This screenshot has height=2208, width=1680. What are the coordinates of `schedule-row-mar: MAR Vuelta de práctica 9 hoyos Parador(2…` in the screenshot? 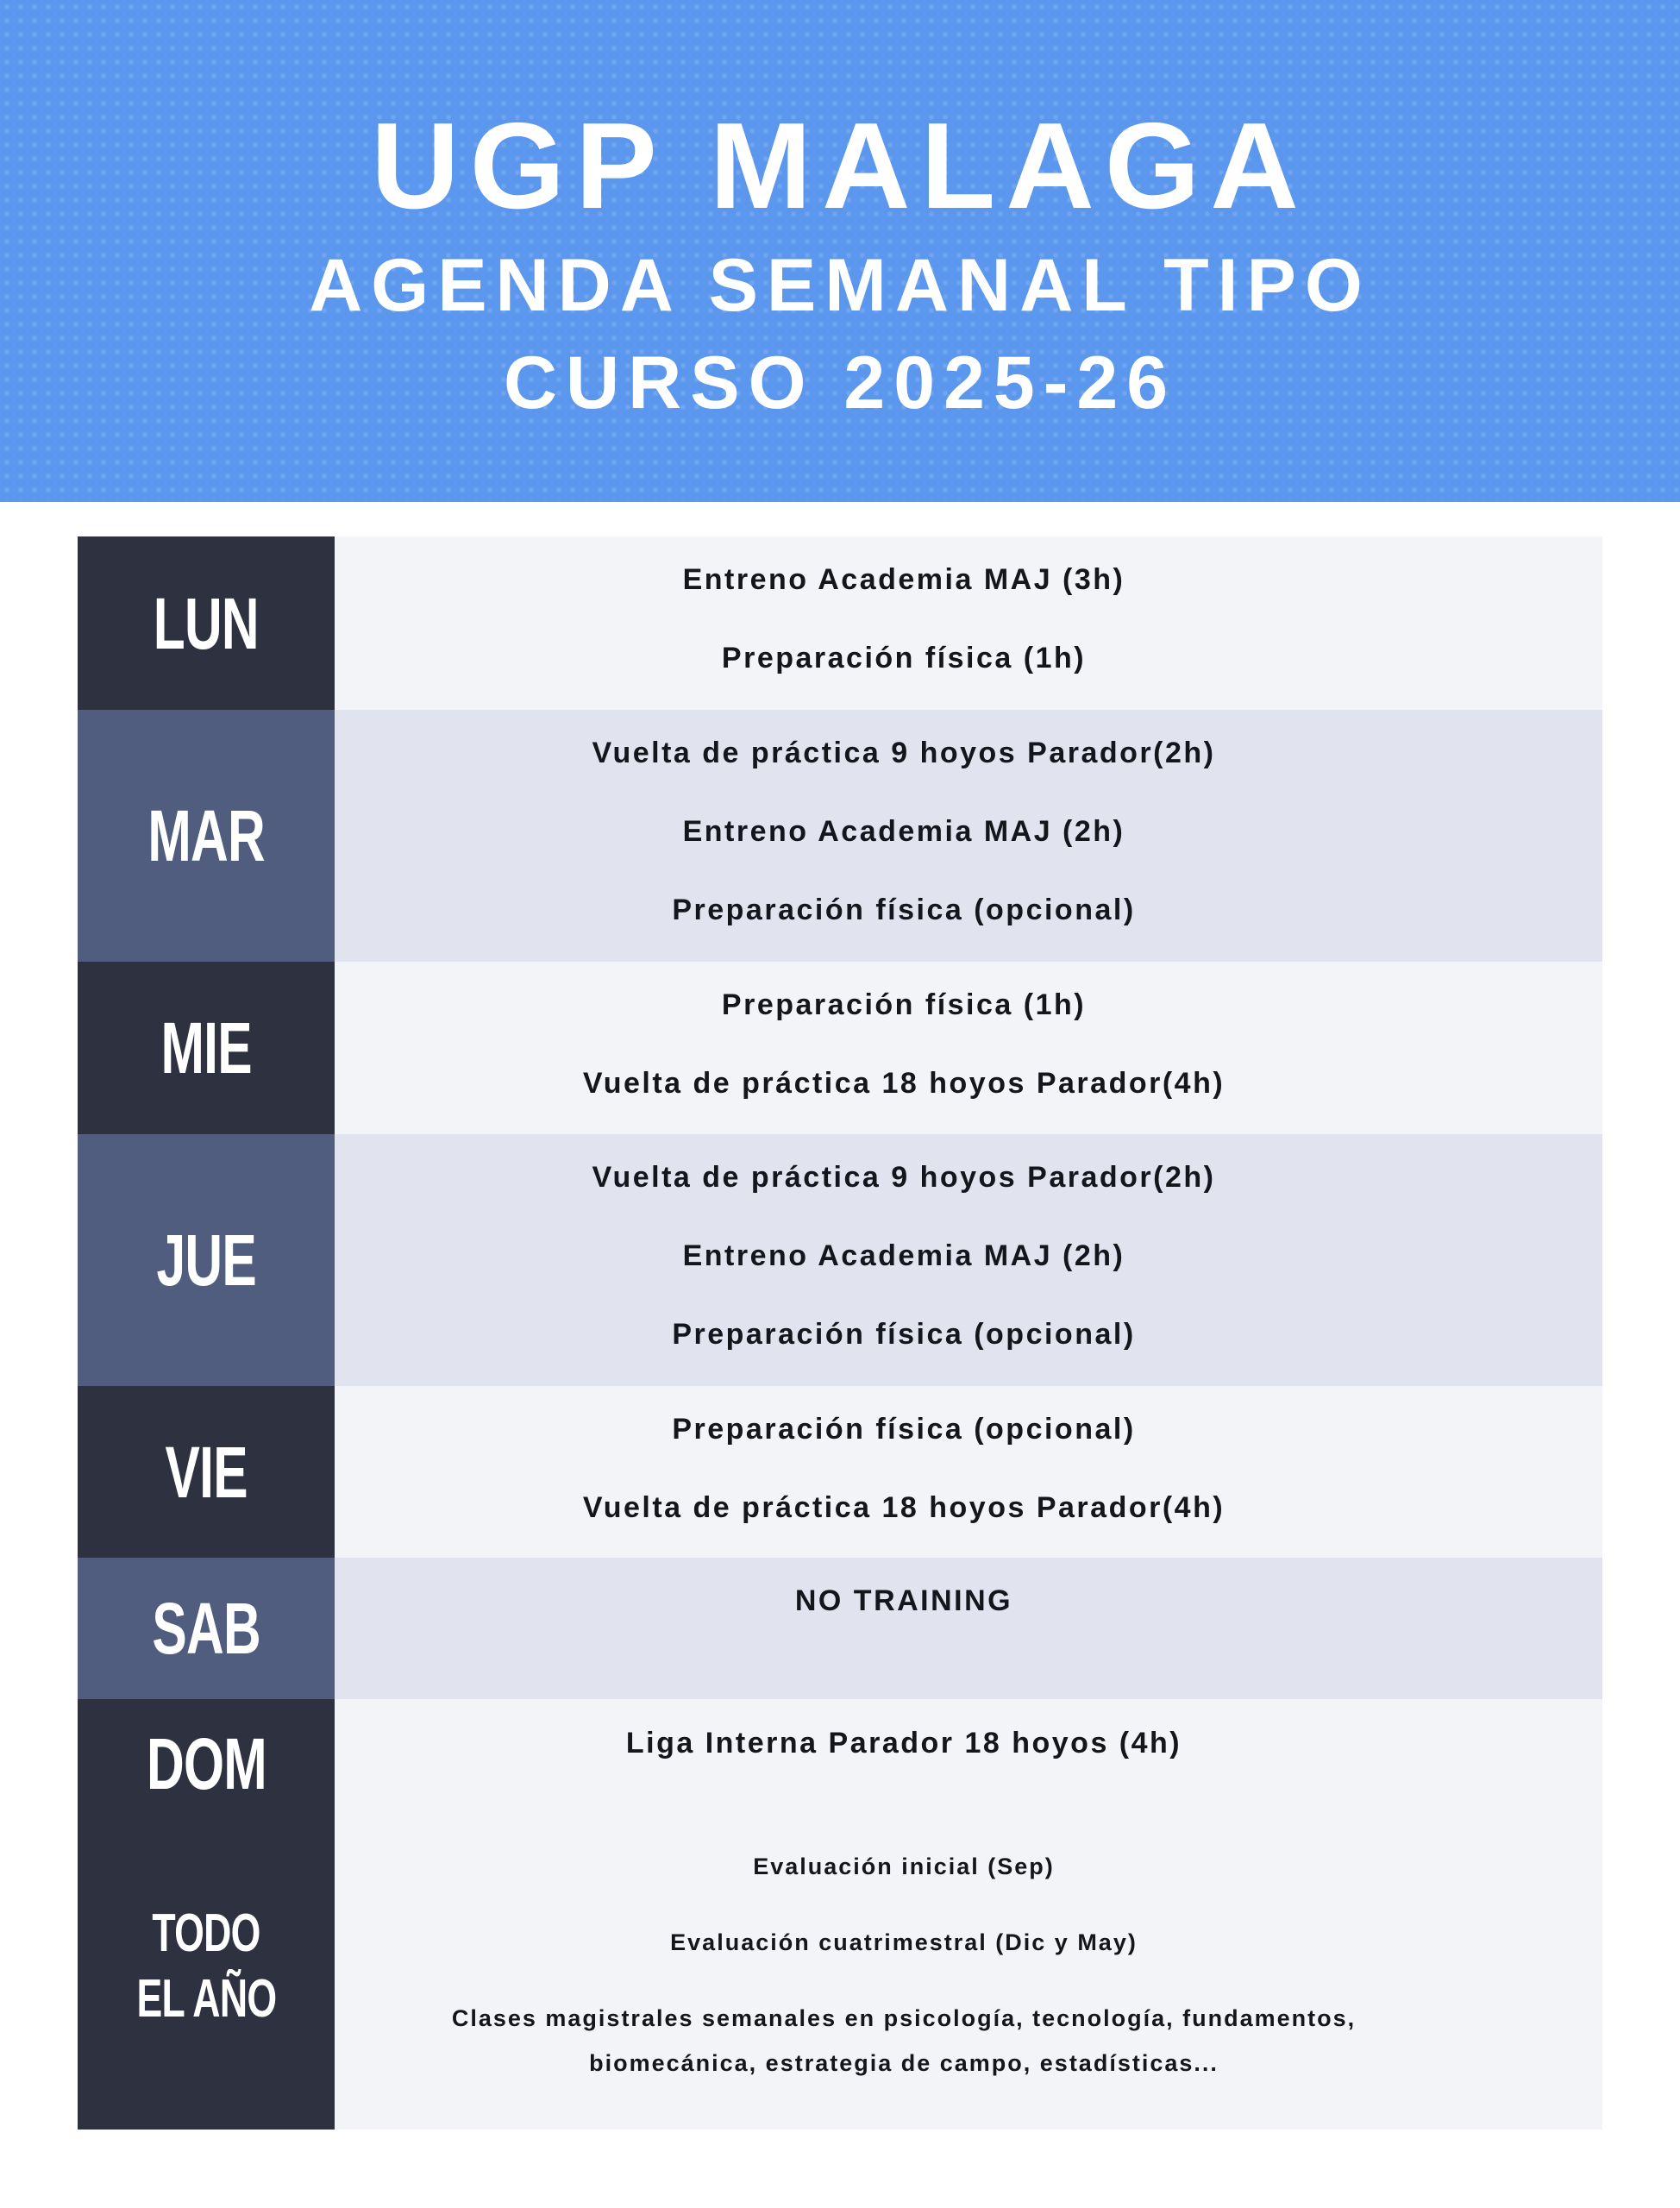 It's located at (840, 836).